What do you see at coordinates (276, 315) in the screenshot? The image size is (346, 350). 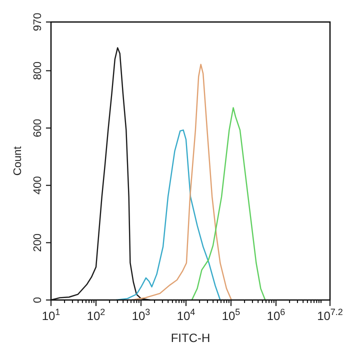 I see `x-tick-label: 10$^{6}$` at bounding box center [276, 315].